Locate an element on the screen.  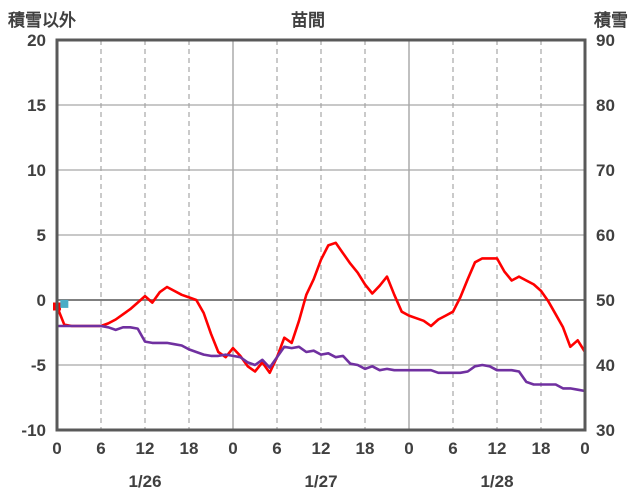
left-tick-label: 0 is located at coordinates (41, 300).